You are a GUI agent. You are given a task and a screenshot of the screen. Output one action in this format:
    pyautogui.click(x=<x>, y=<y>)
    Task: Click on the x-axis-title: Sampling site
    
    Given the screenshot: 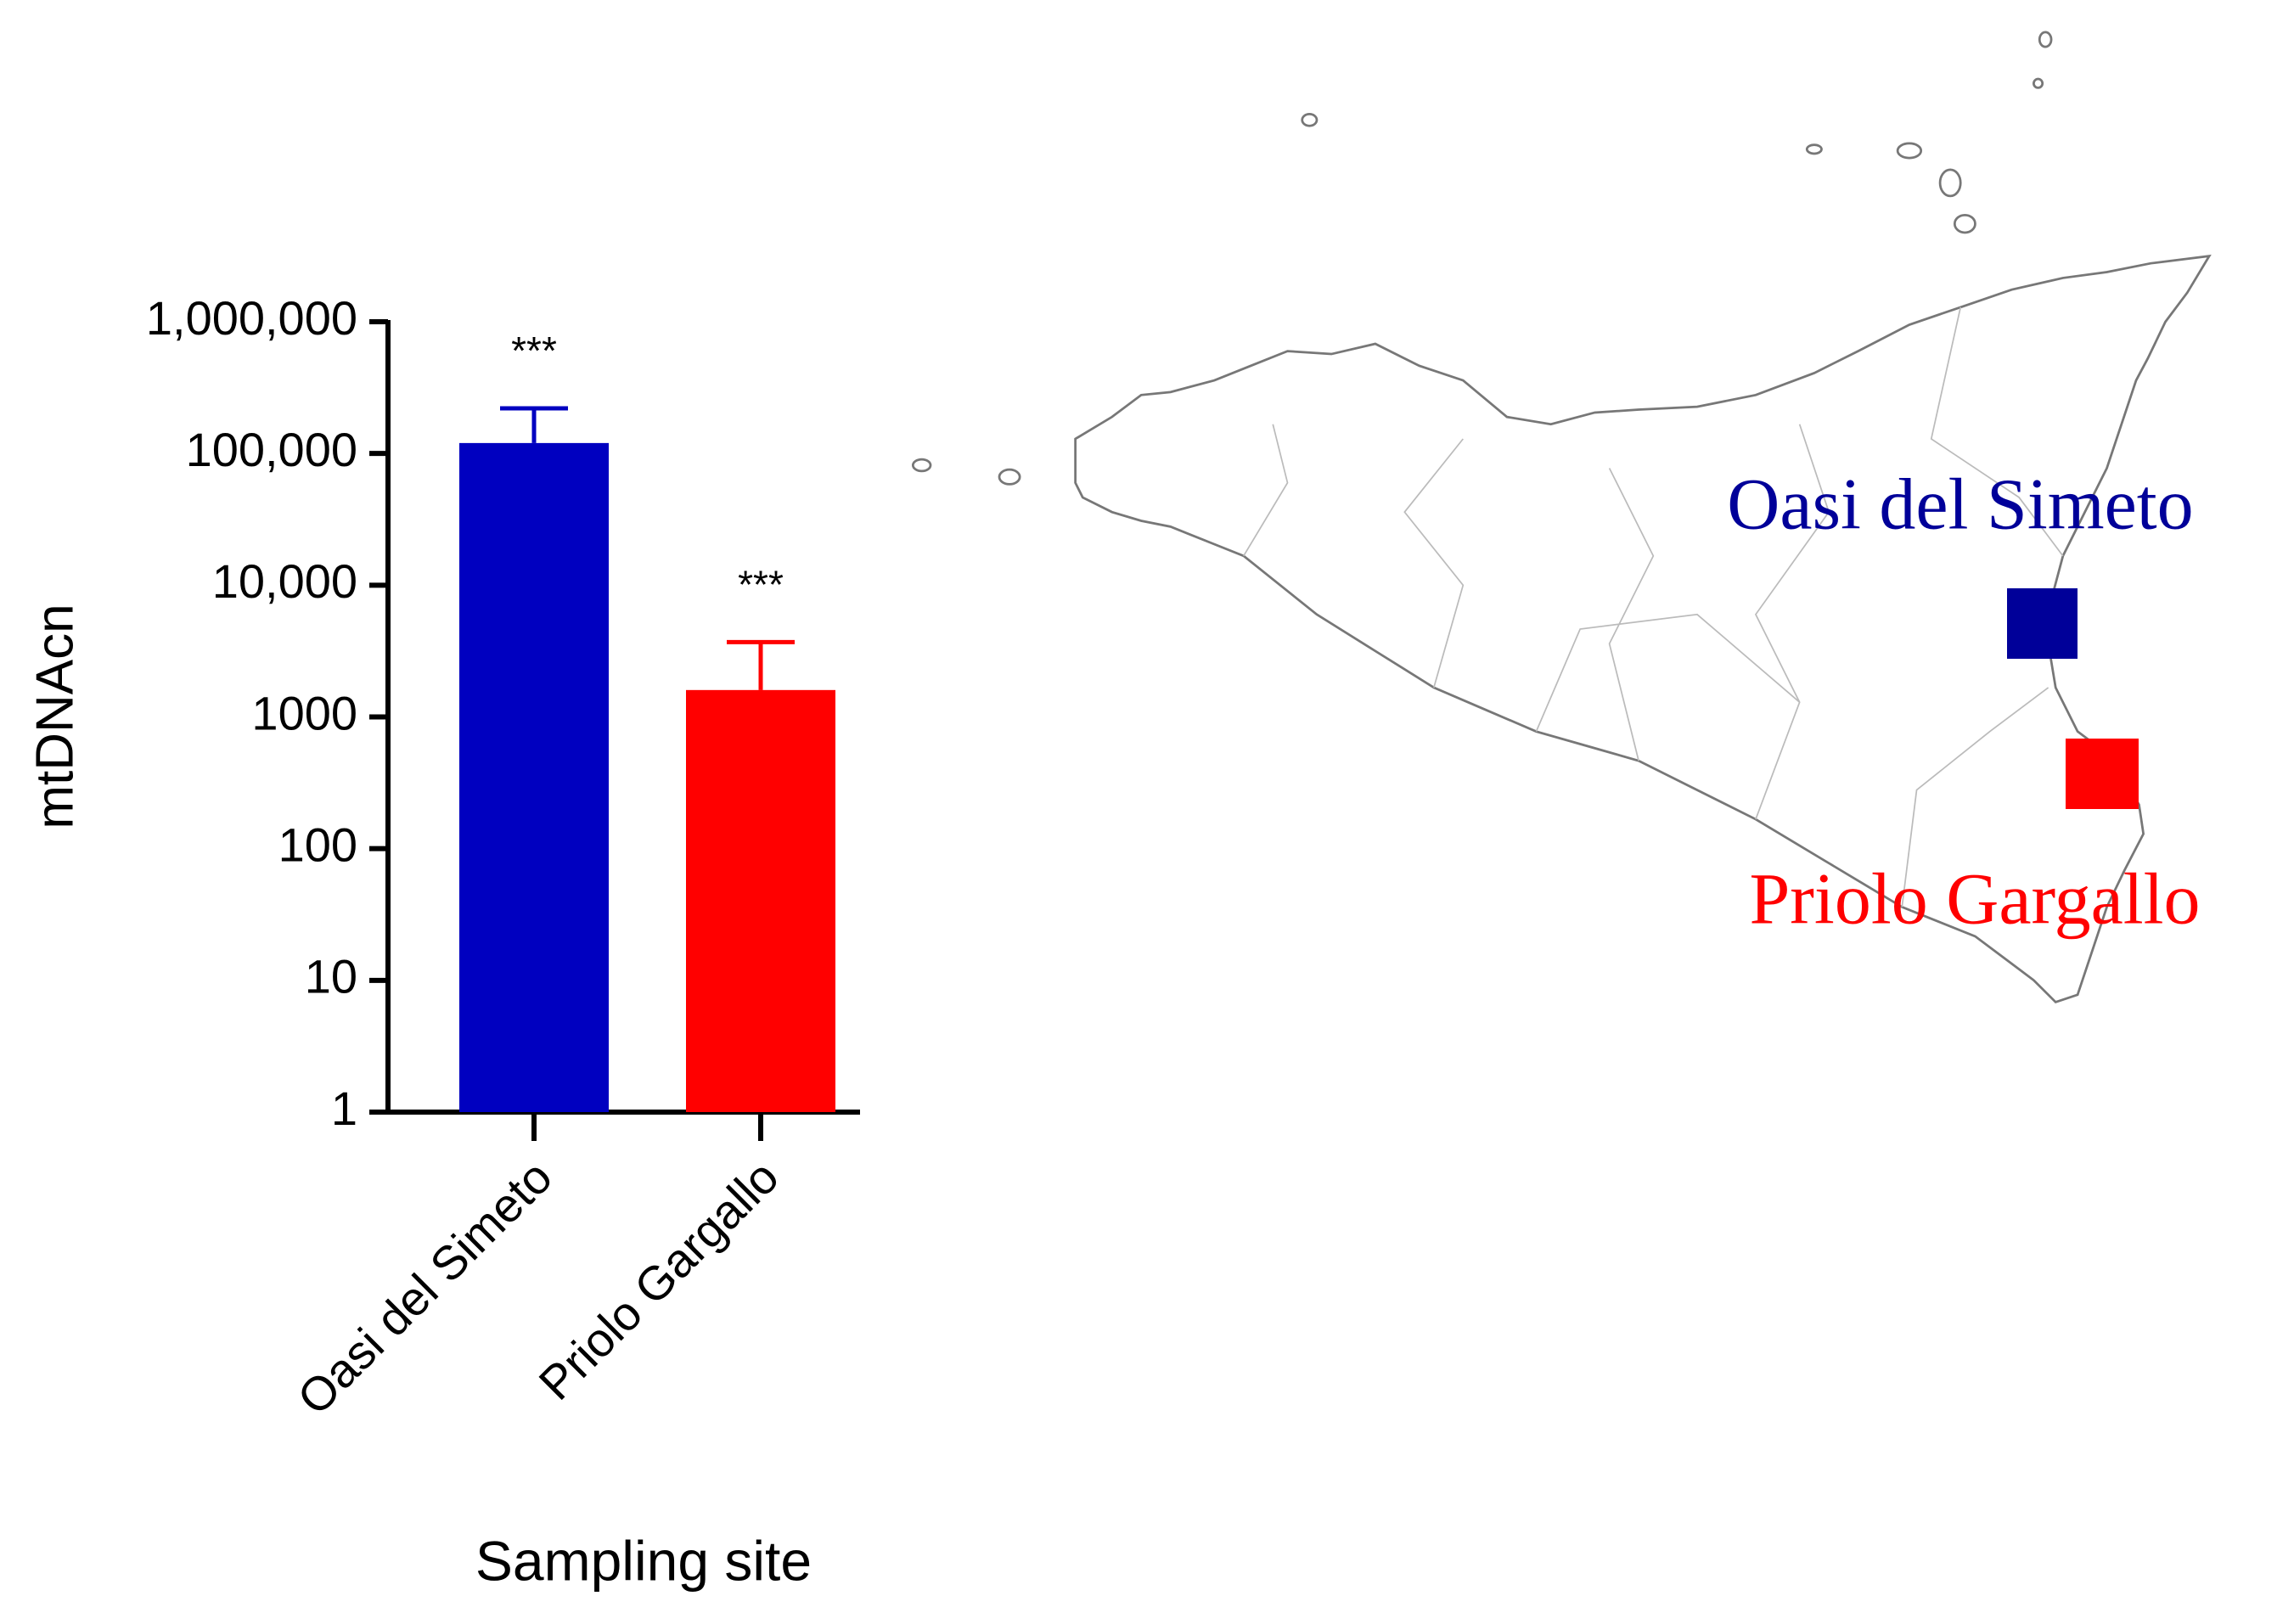 What is the action you would take?
    pyautogui.click(x=644, y=1560)
    